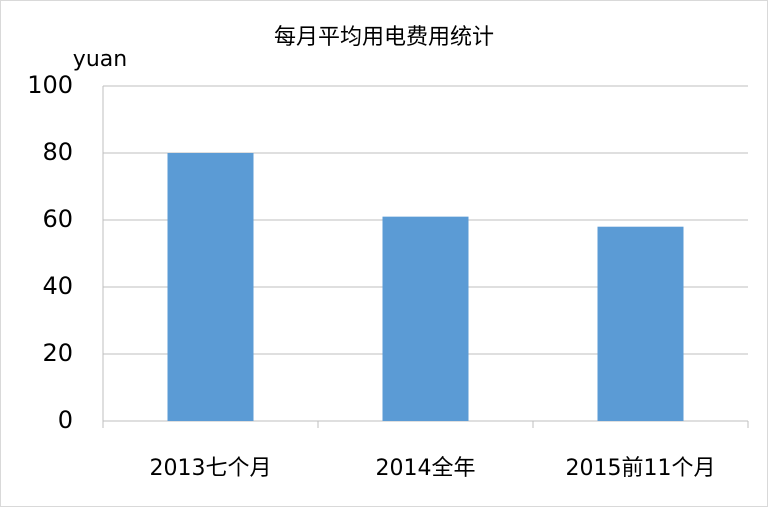 The image size is (768, 507). Describe the element at coordinates (211, 468) in the screenshot. I see `x-tick-label: 2013七个月` at that location.